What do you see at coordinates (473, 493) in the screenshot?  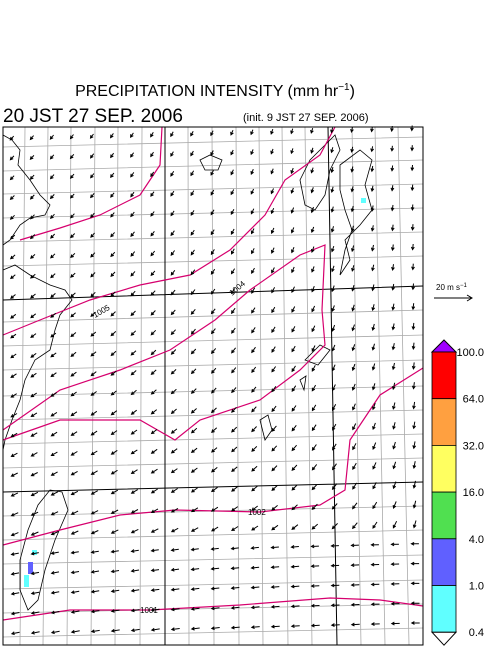 I see `colorbar-label: 16.0` at bounding box center [473, 493].